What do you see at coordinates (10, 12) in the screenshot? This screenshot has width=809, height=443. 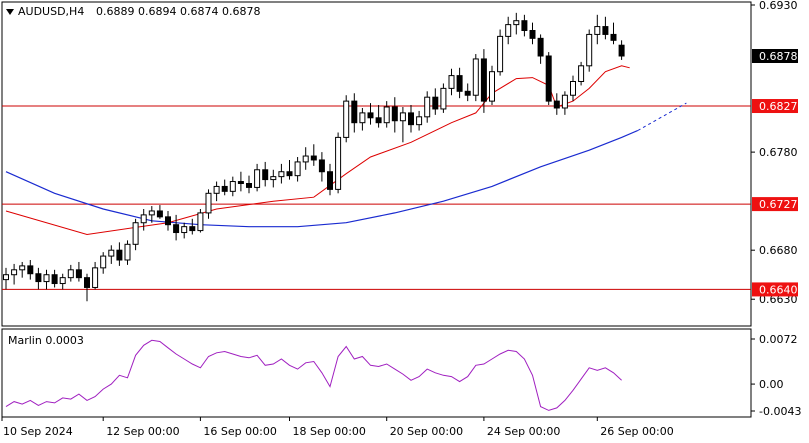 I see `triangle-down-icon` at bounding box center [10, 12].